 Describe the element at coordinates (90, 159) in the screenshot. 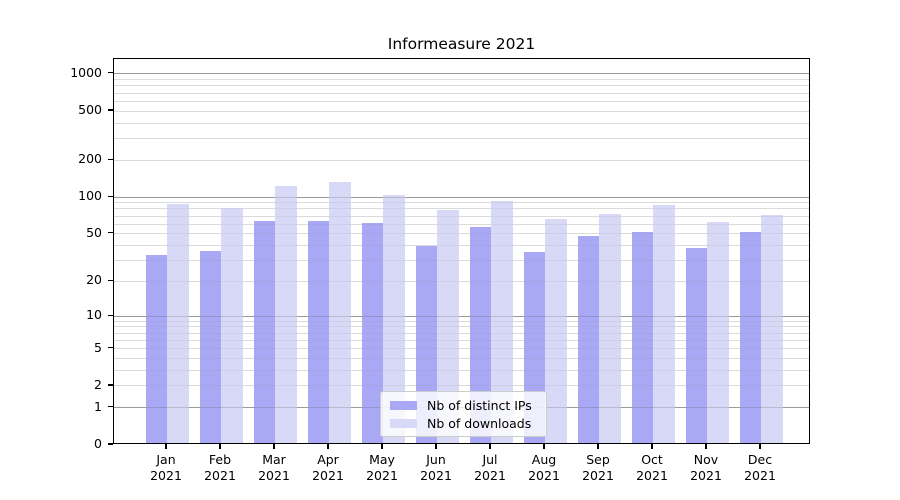

I see `y-axis-tick-label-200: 200` at that location.